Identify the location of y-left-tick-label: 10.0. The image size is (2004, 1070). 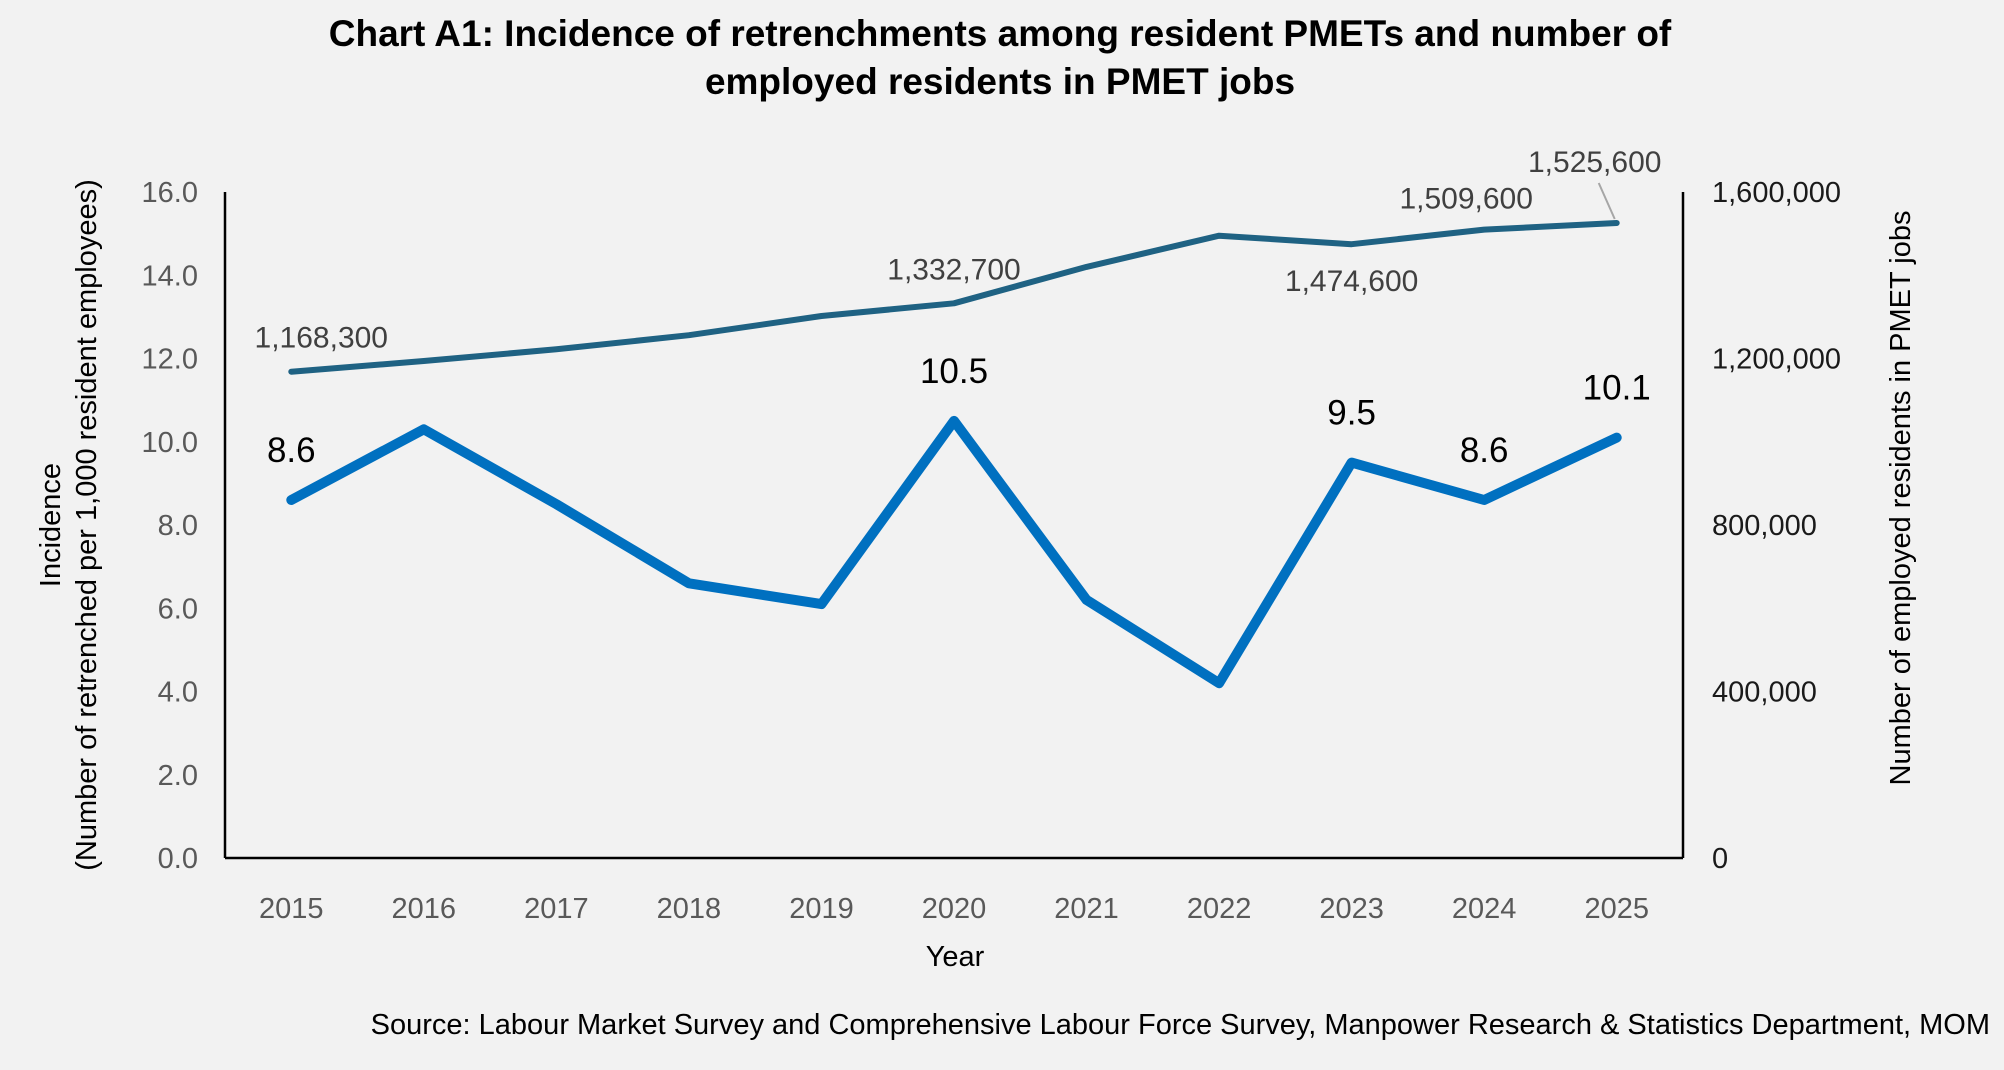
(170, 443).